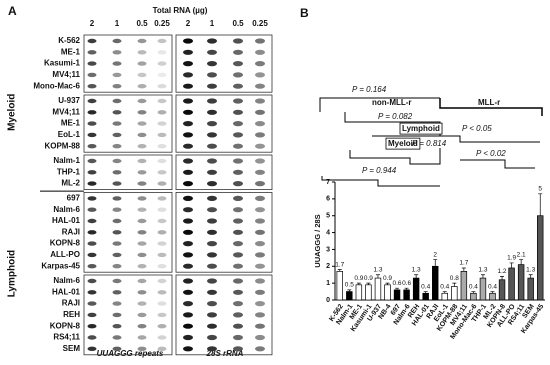 The image size is (550, 365). Describe the element at coordinates (66, 111) in the screenshot. I see `row-label: MV4;11` at that location.